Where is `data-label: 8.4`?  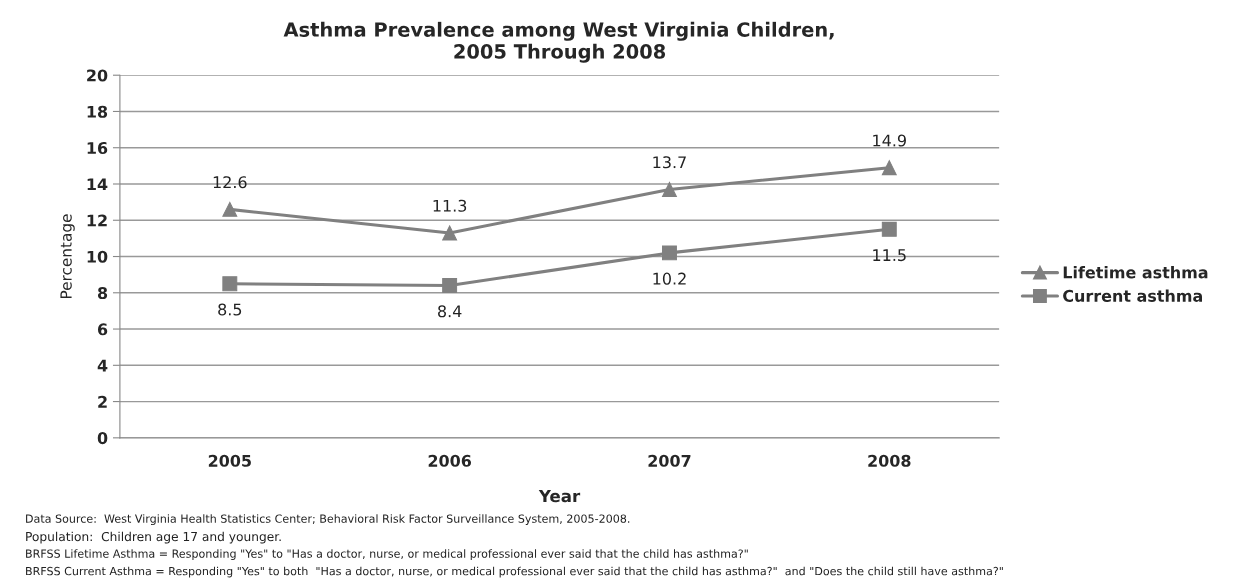 data-label: 8.4 is located at coordinates (450, 311).